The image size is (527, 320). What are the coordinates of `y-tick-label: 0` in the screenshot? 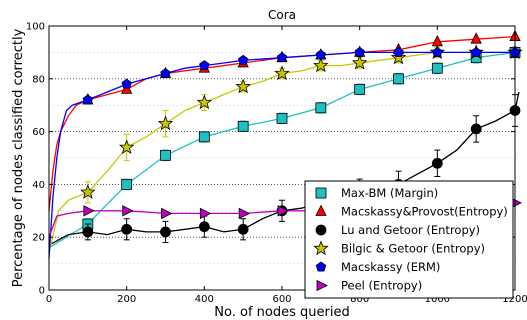 It's located at (42, 291).